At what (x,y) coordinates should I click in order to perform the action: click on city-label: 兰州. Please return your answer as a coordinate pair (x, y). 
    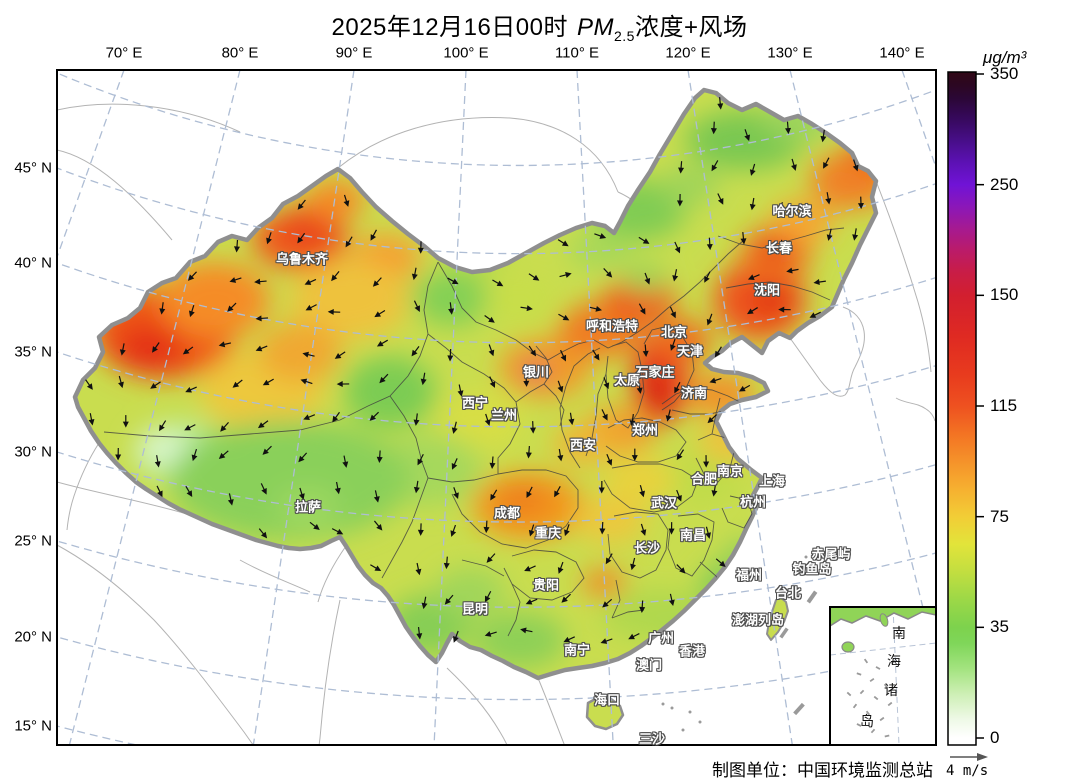
    Looking at the image, I should click on (504, 415).